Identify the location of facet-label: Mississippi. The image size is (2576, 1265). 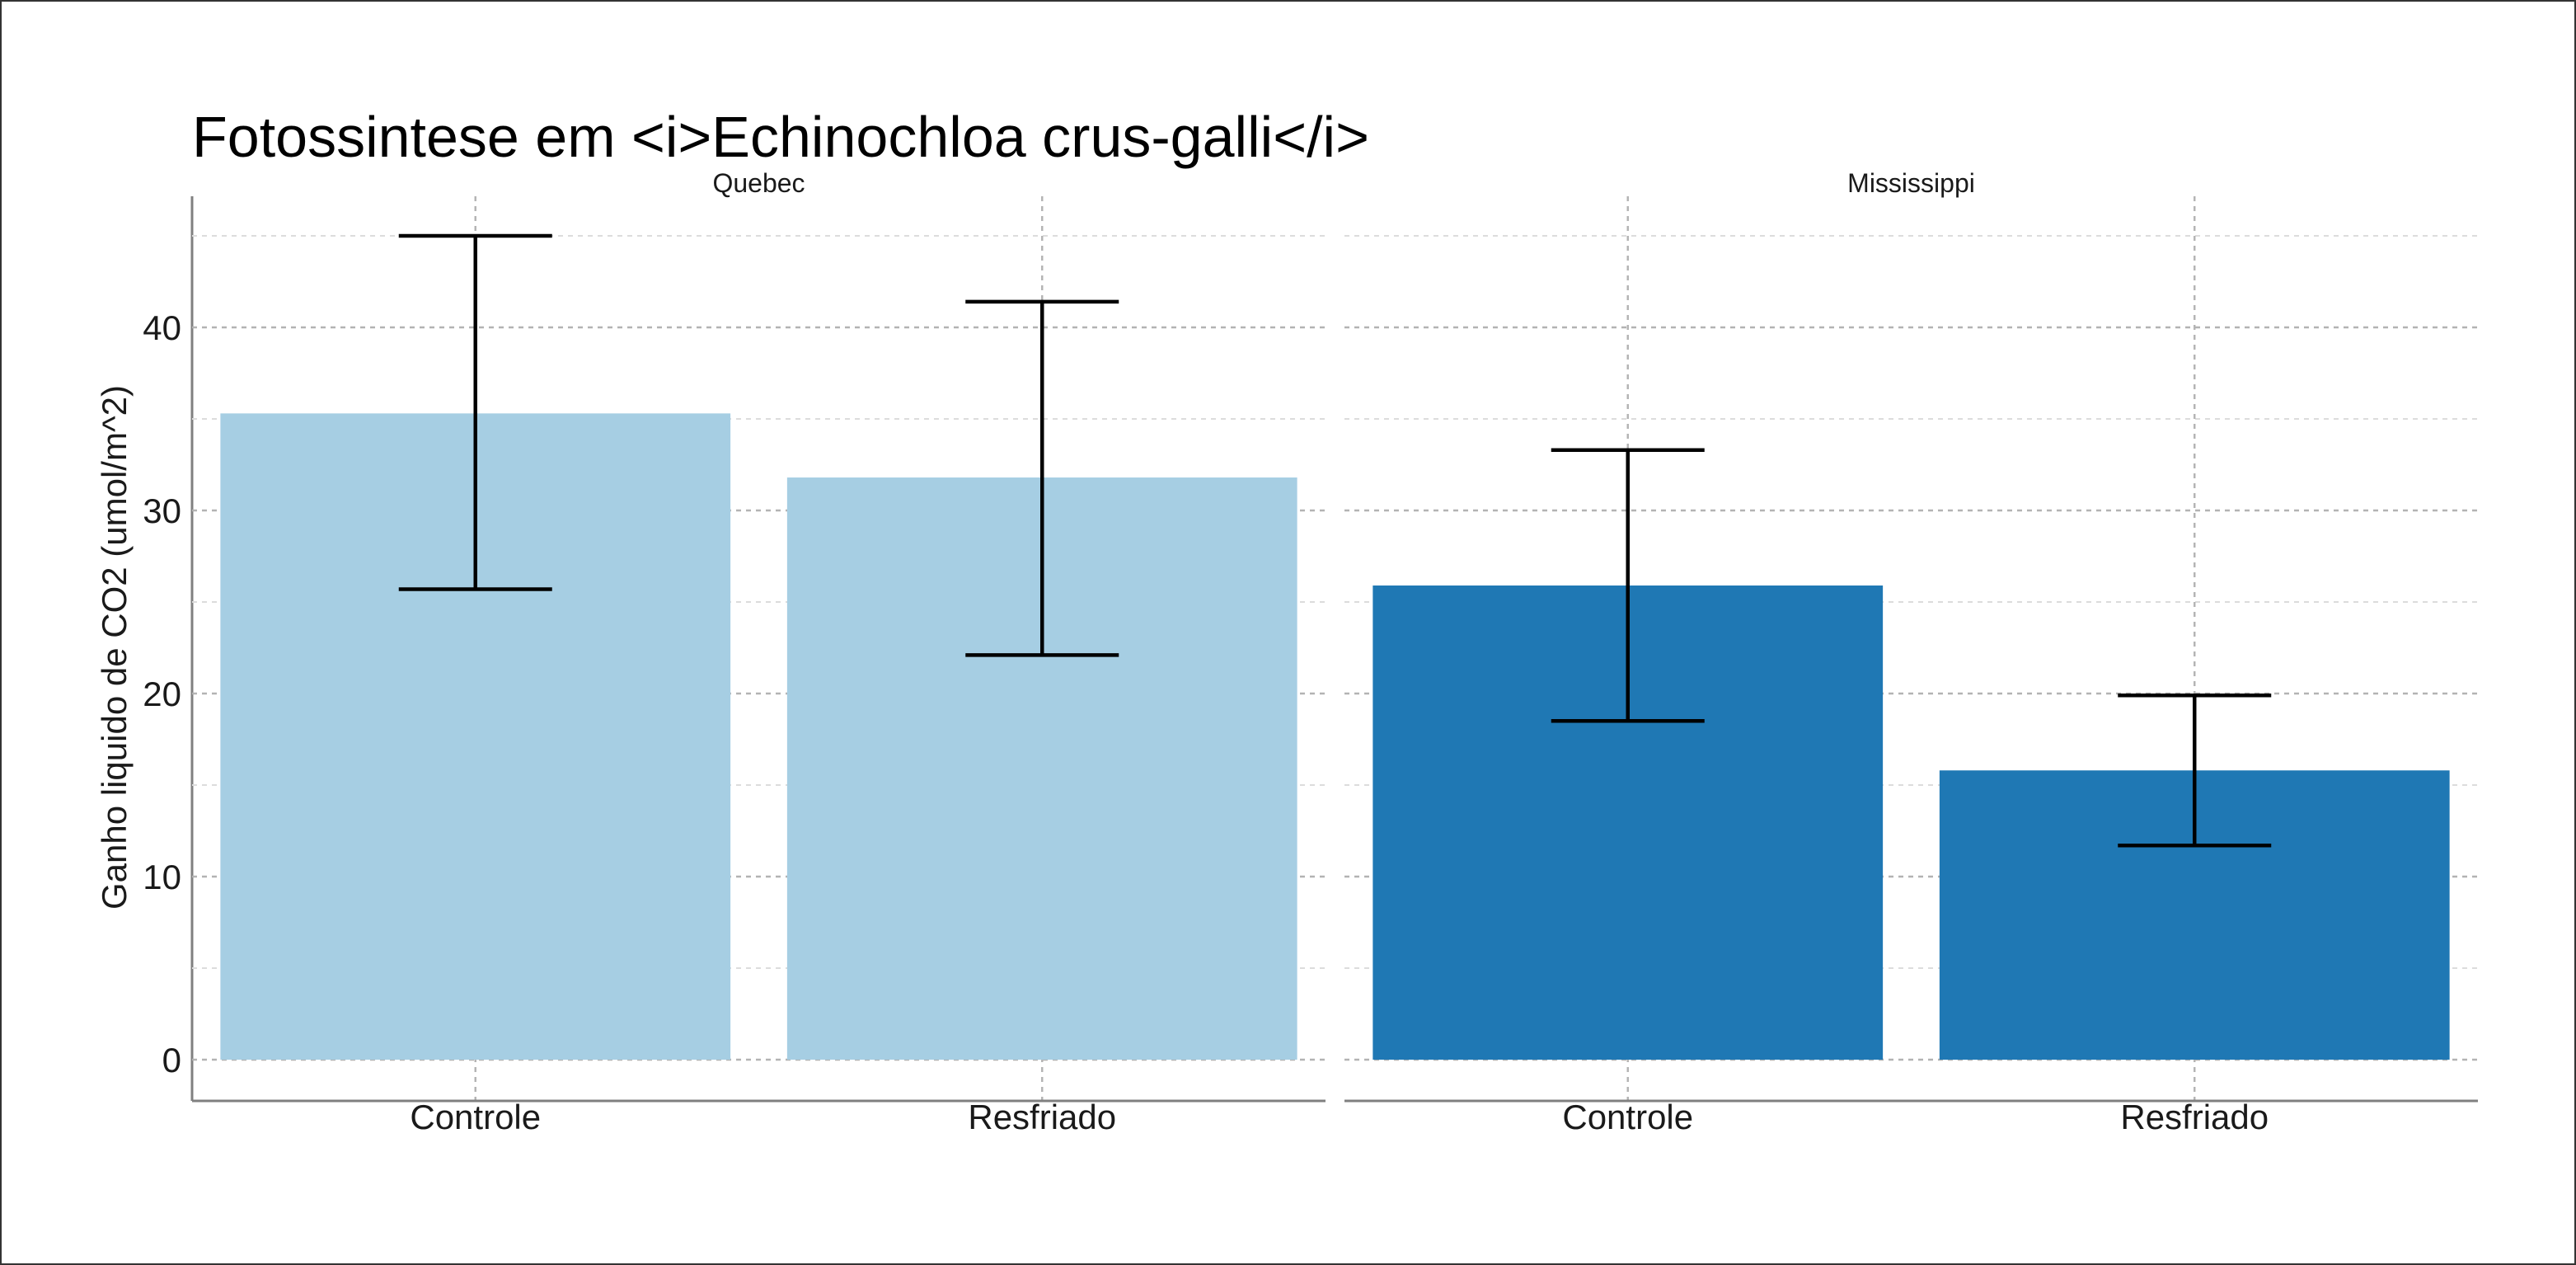
(1911, 183).